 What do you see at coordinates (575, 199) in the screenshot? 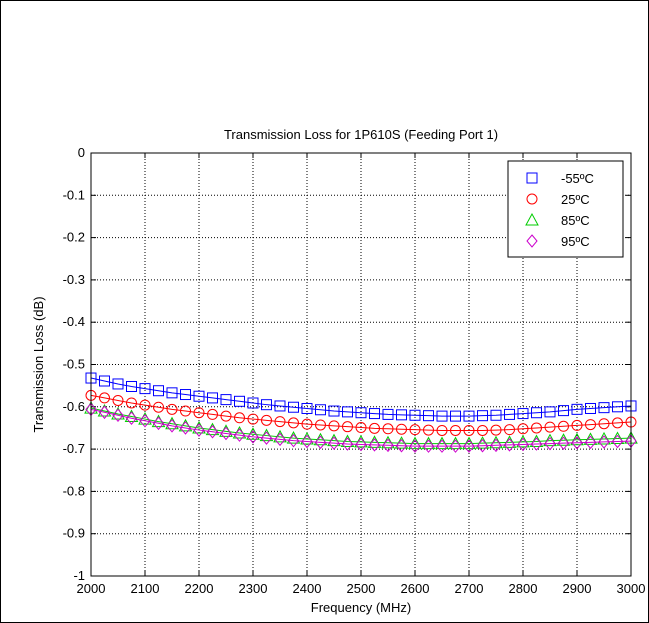
I see `legend-label: 25ºC` at bounding box center [575, 199].